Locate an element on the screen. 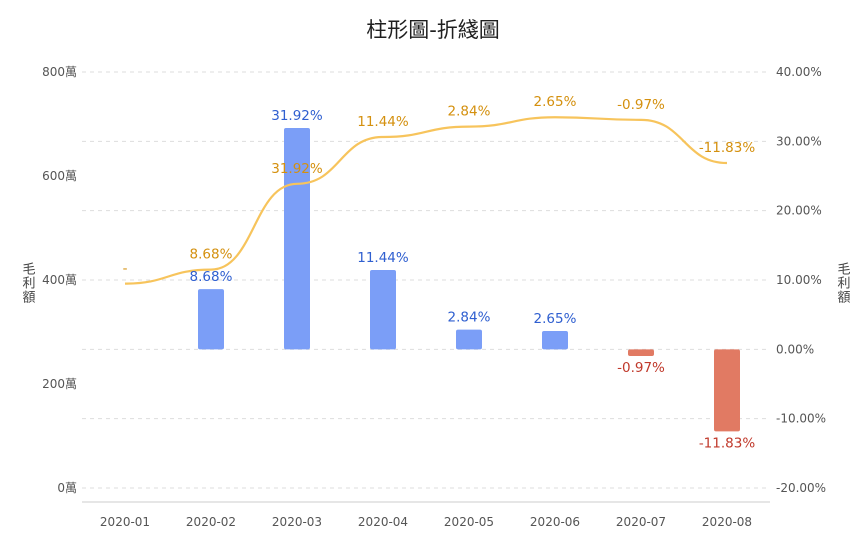  x-tick-label: 2020-08 is located at coordinates (727, 522).